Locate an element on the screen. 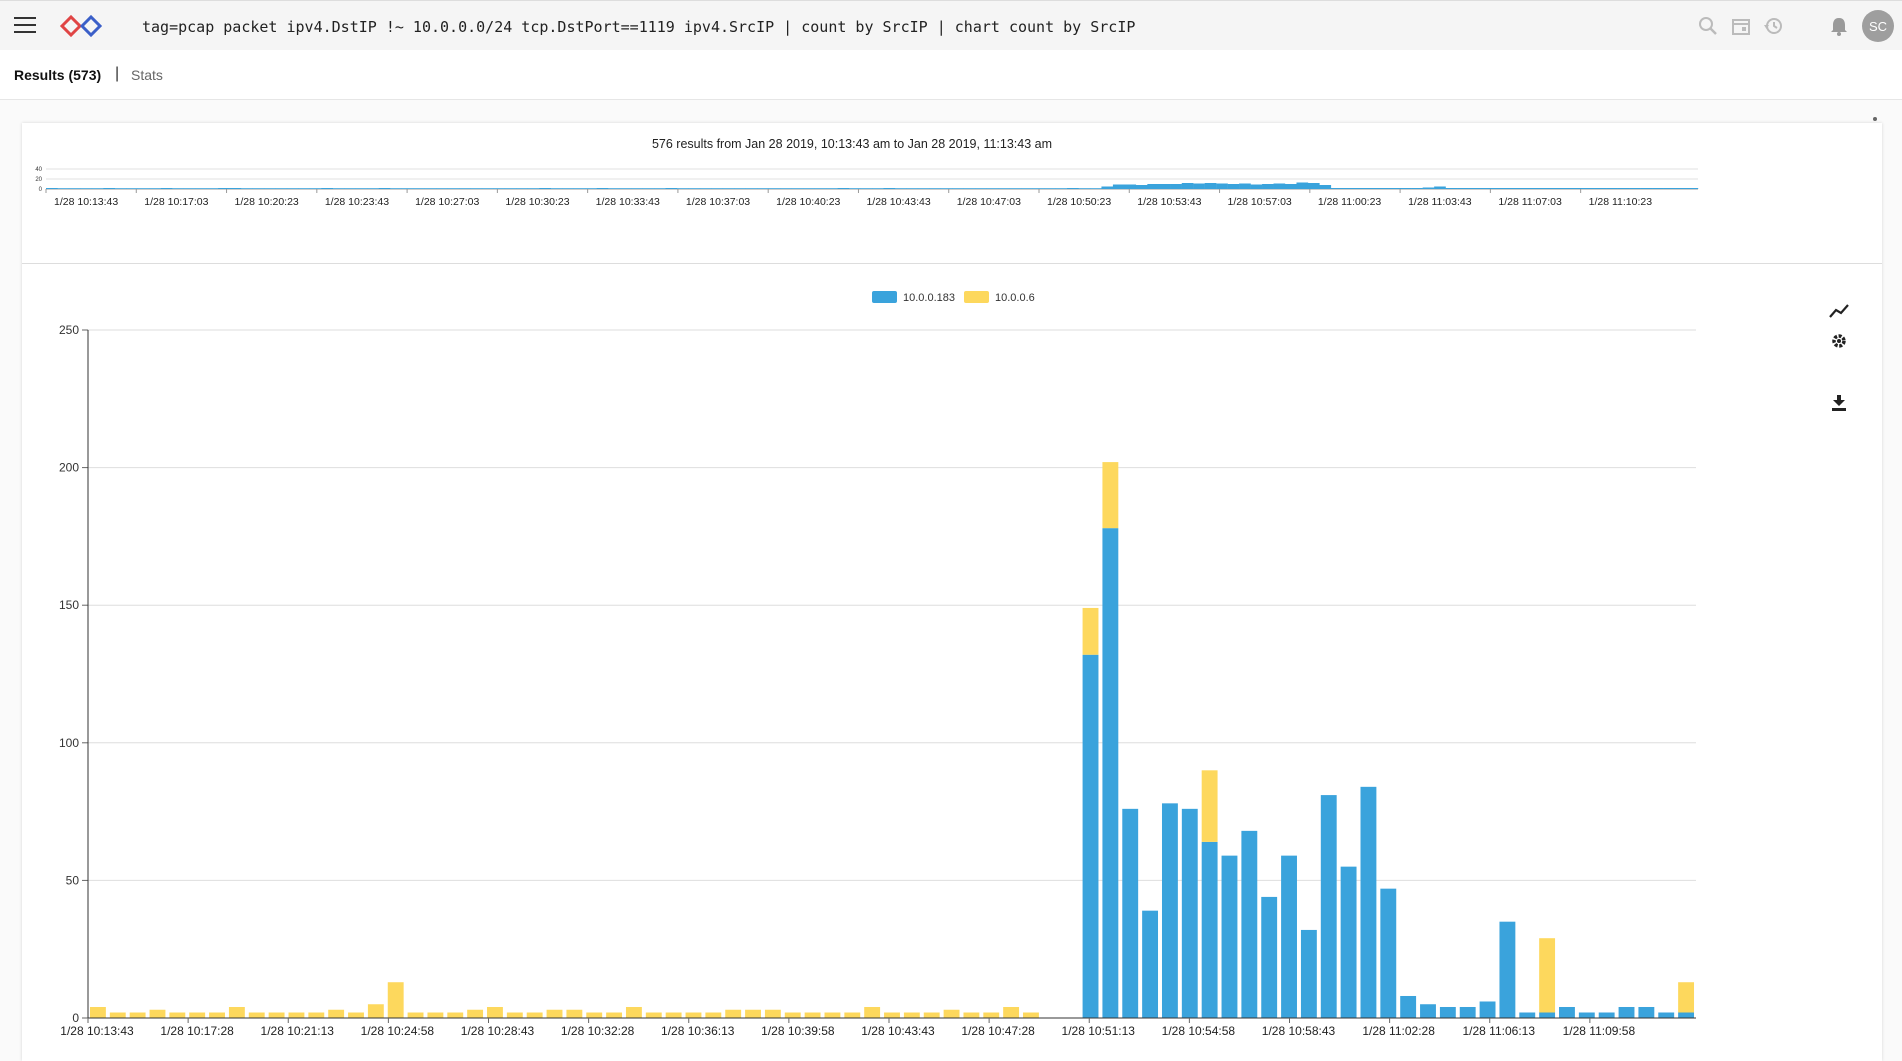 This screenshot has height=1061, width=1902. download-icon is located at coordinates (1839, 403).